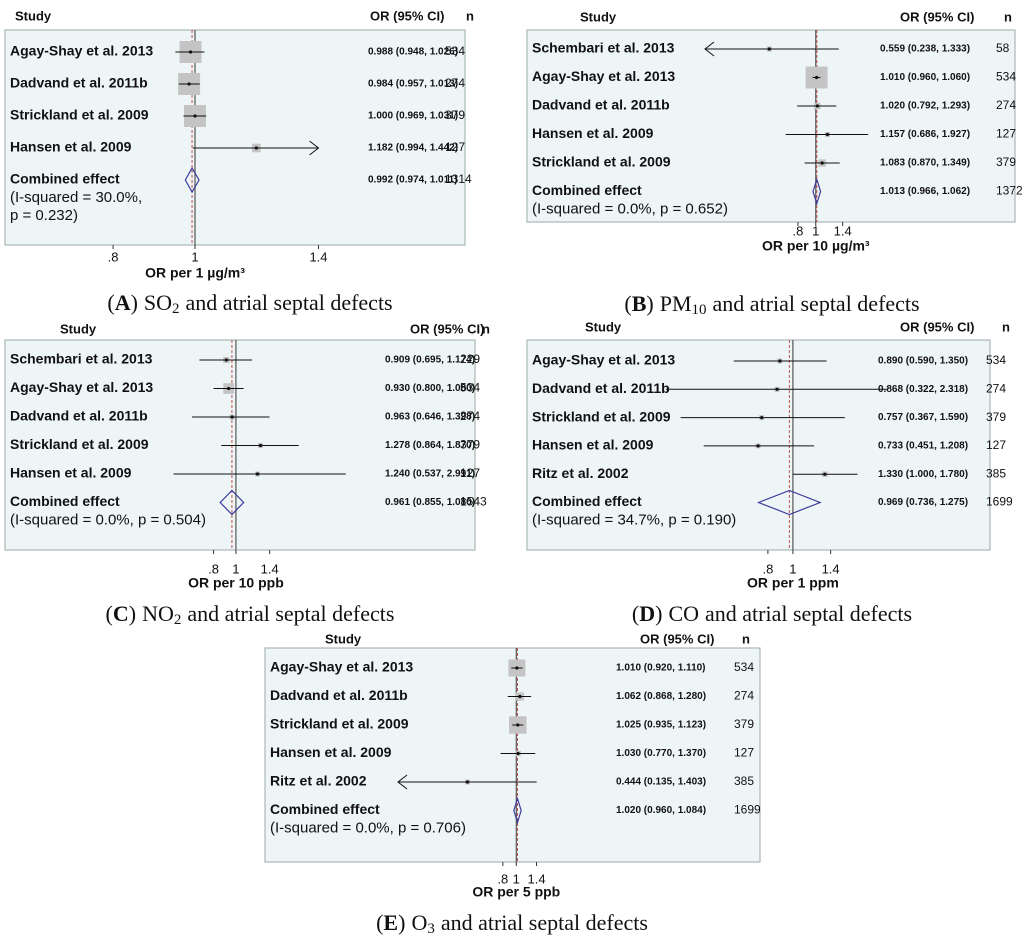 The image size is (1024, 949). I want to click on x-axis-label: OR per 1 µg/m³, so click(195, 273).